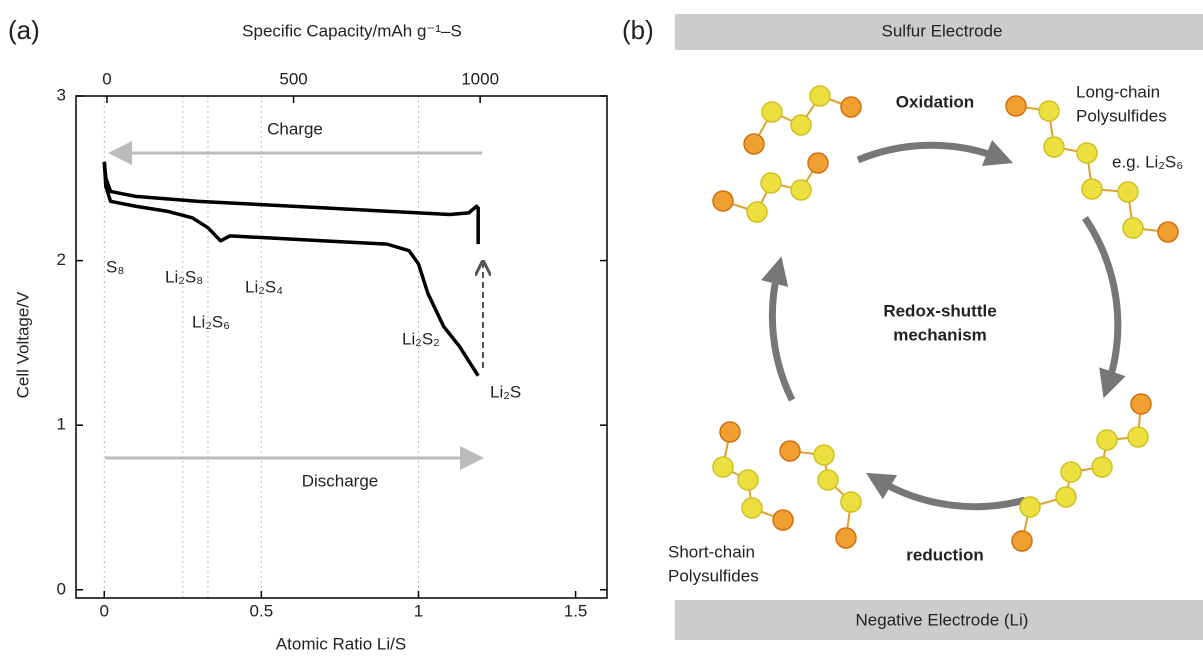 The image size is (1203, 657). I want to click on annotation: Li₂S₆, so click(211, 321).